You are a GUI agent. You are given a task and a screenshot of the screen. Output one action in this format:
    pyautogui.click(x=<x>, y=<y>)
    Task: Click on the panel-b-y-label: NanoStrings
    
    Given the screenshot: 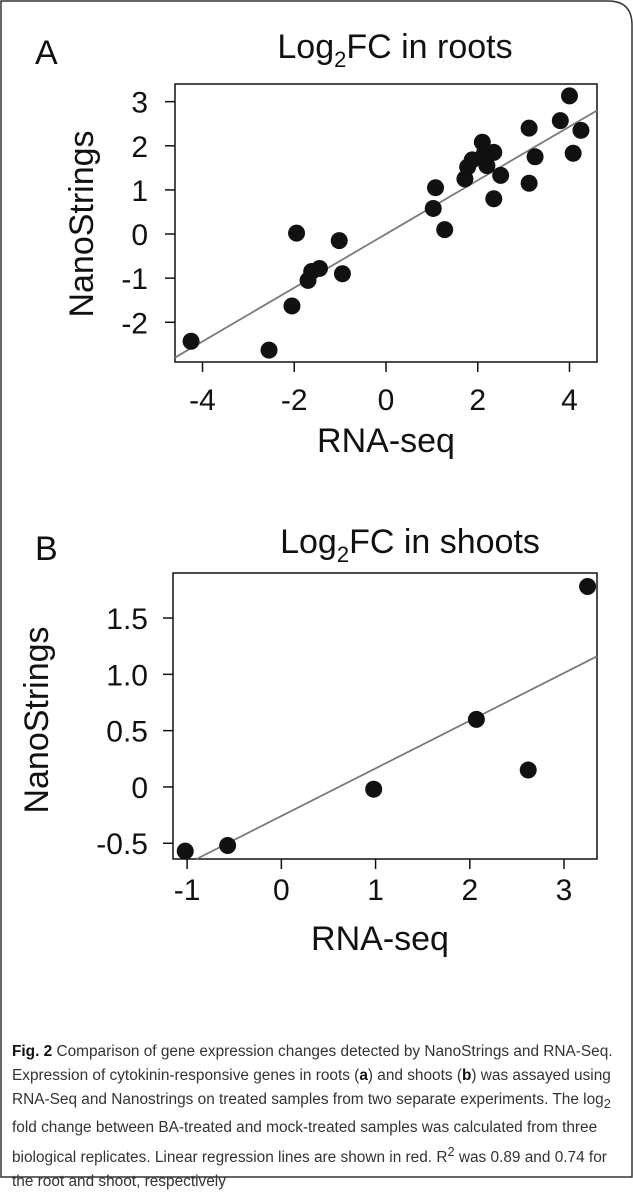 What is the action you would take?
    pyautogui.click(x=37, y=719)
    